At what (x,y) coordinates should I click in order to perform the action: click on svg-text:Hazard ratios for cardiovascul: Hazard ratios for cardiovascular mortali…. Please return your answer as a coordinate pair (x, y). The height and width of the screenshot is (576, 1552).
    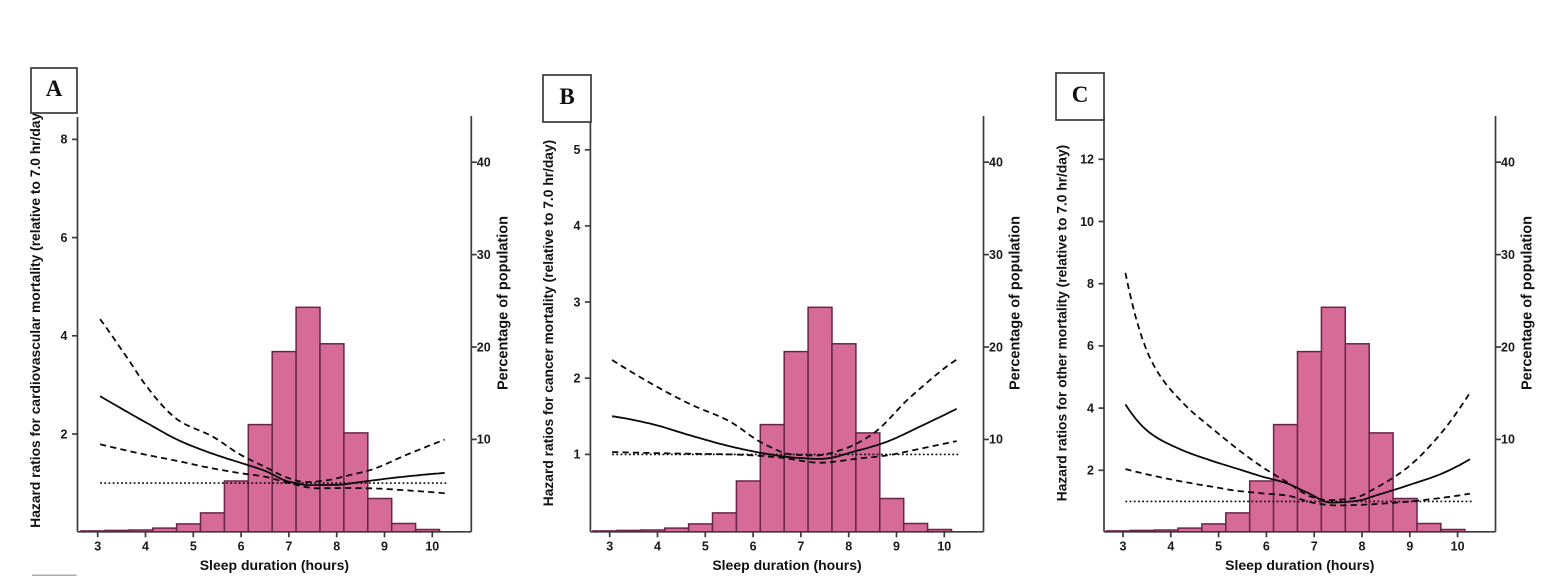
    Looking at the image, I should click on (35, 317).